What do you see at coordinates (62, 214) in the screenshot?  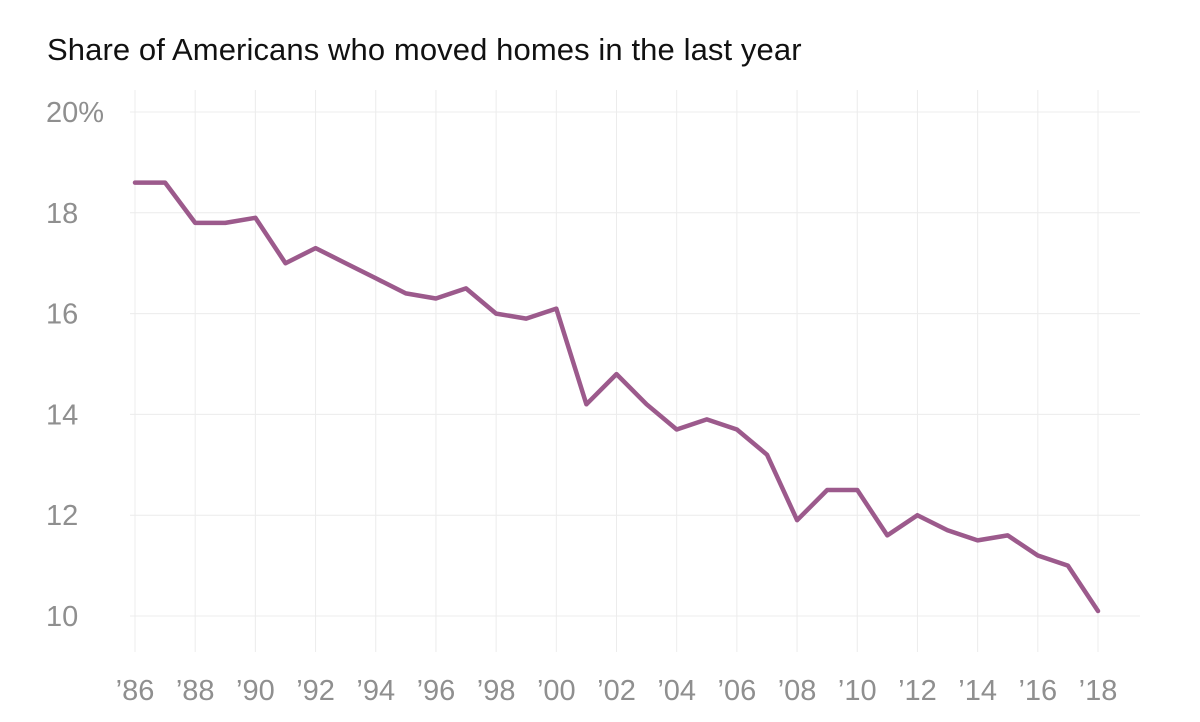 I see `y-tick-label: 18` at bounding box center [62, 214].